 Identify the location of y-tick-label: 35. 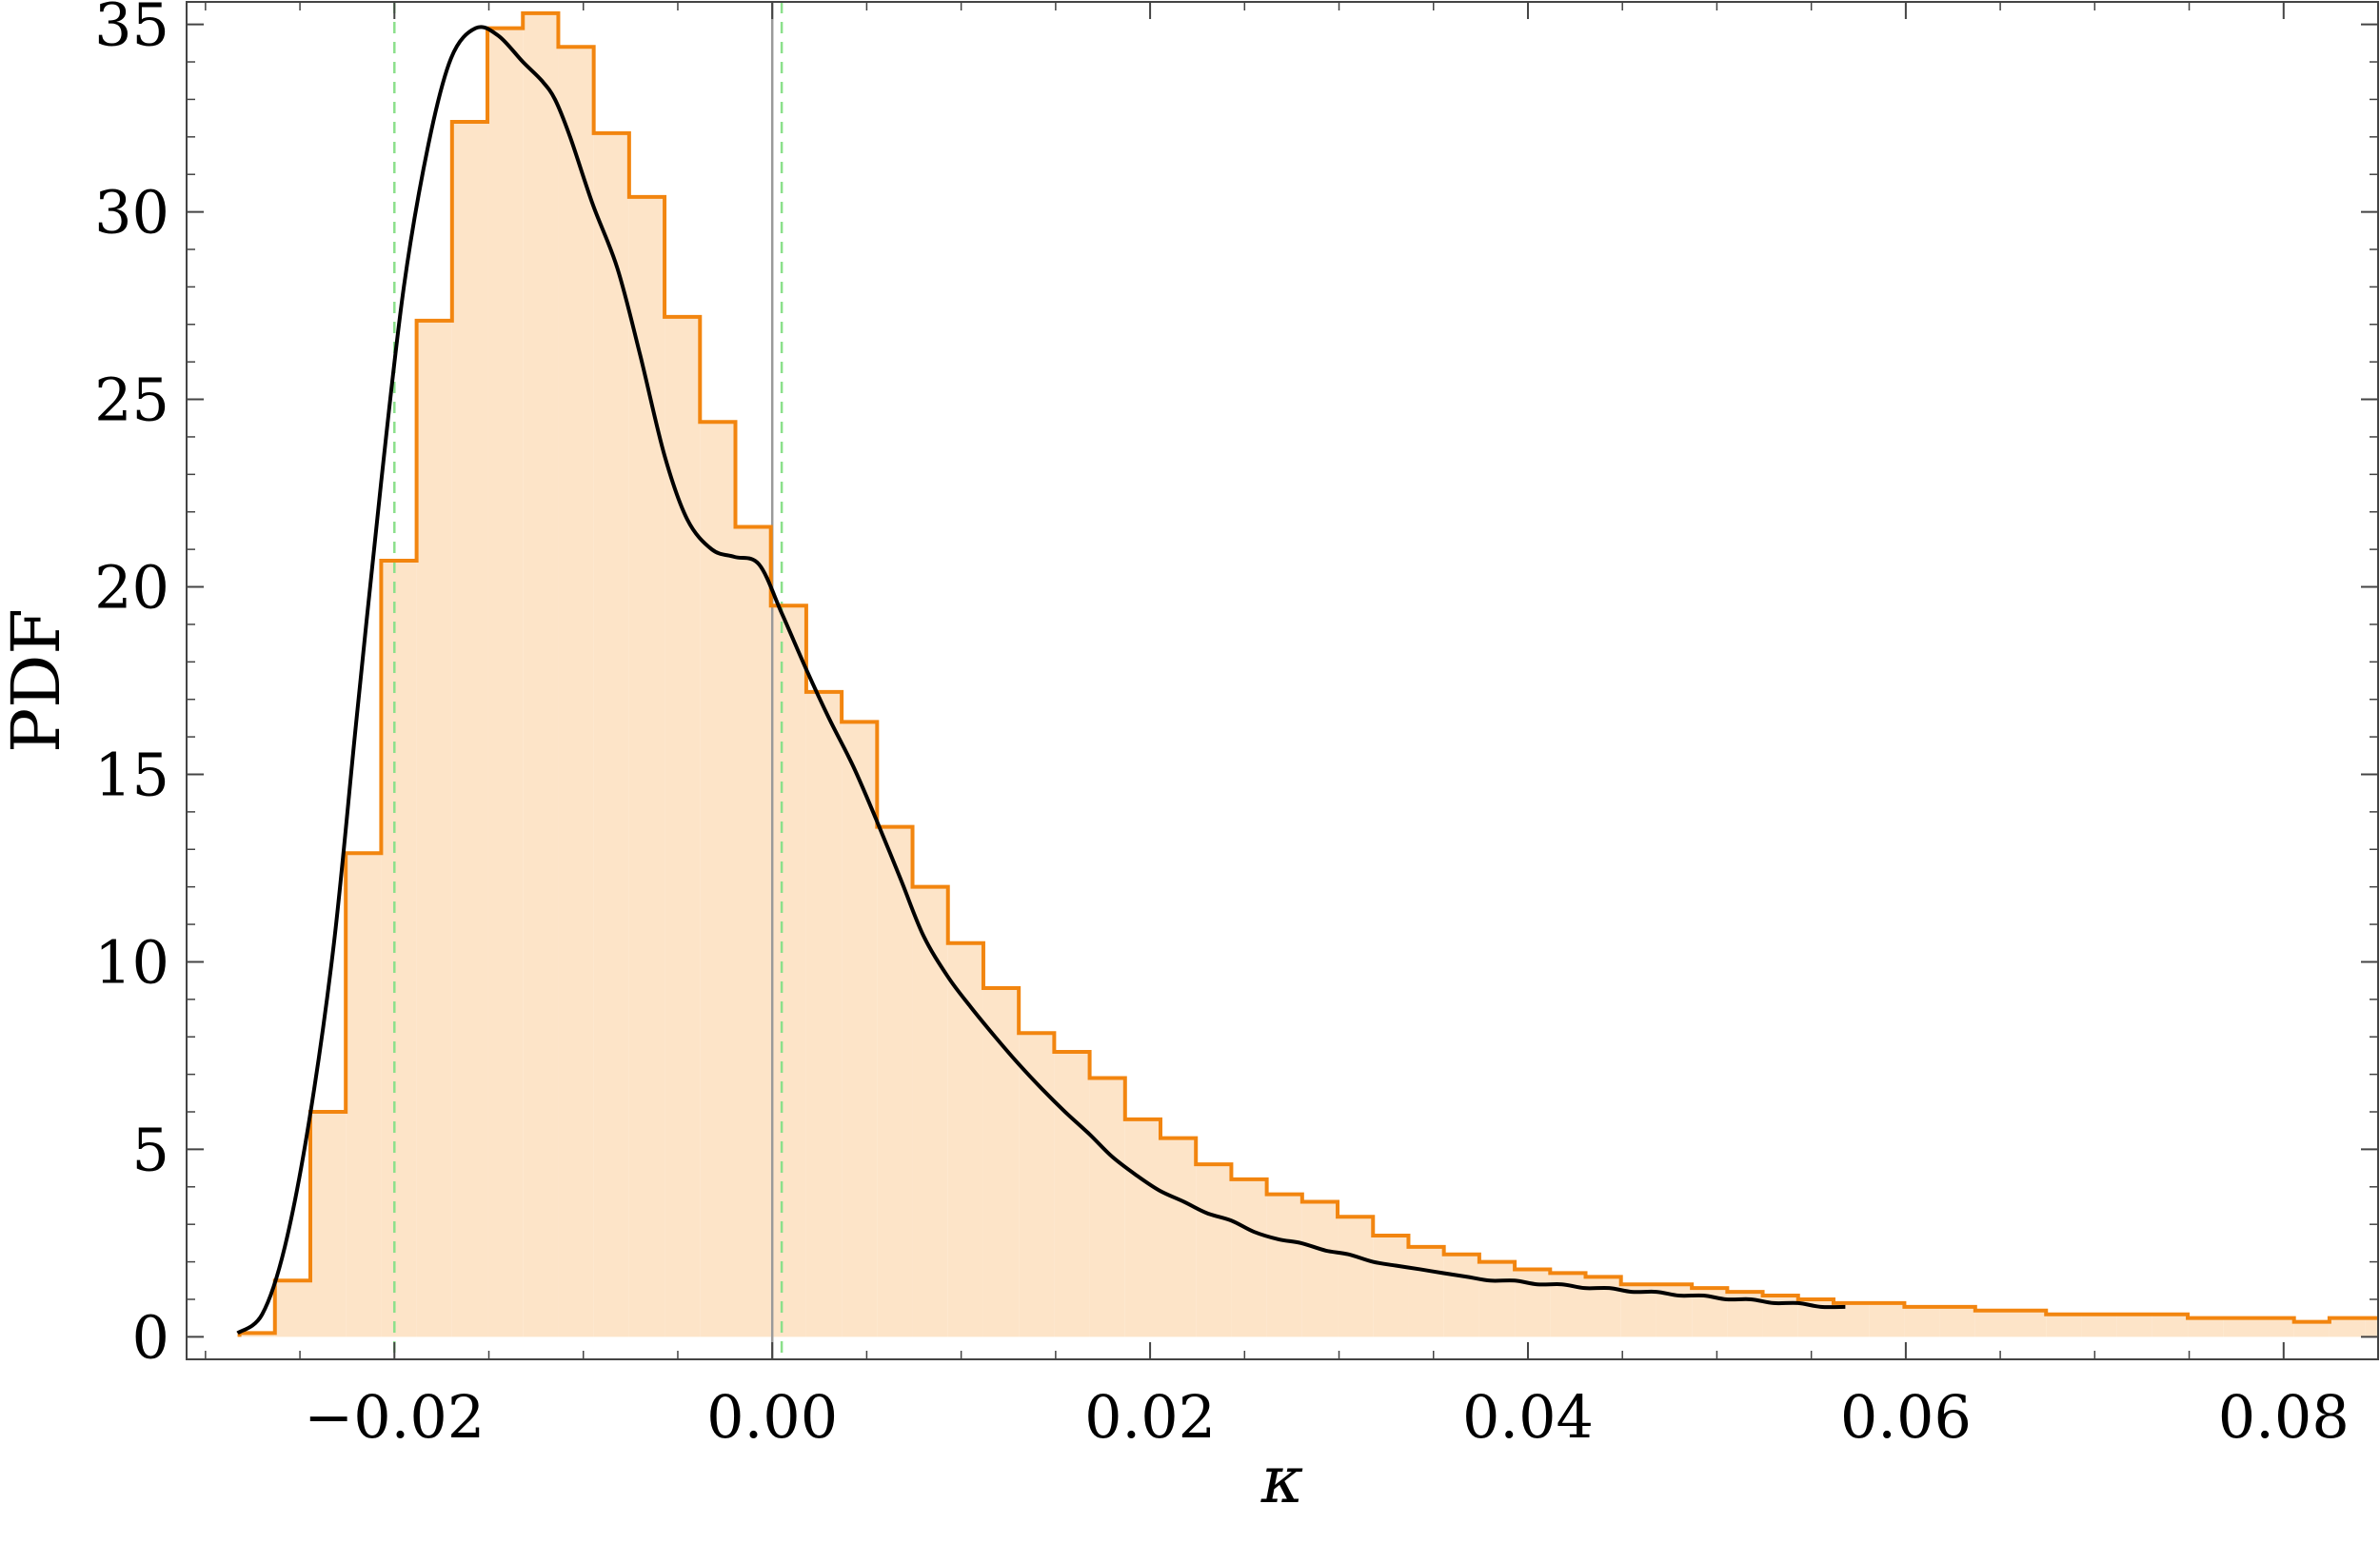
(131, 30).